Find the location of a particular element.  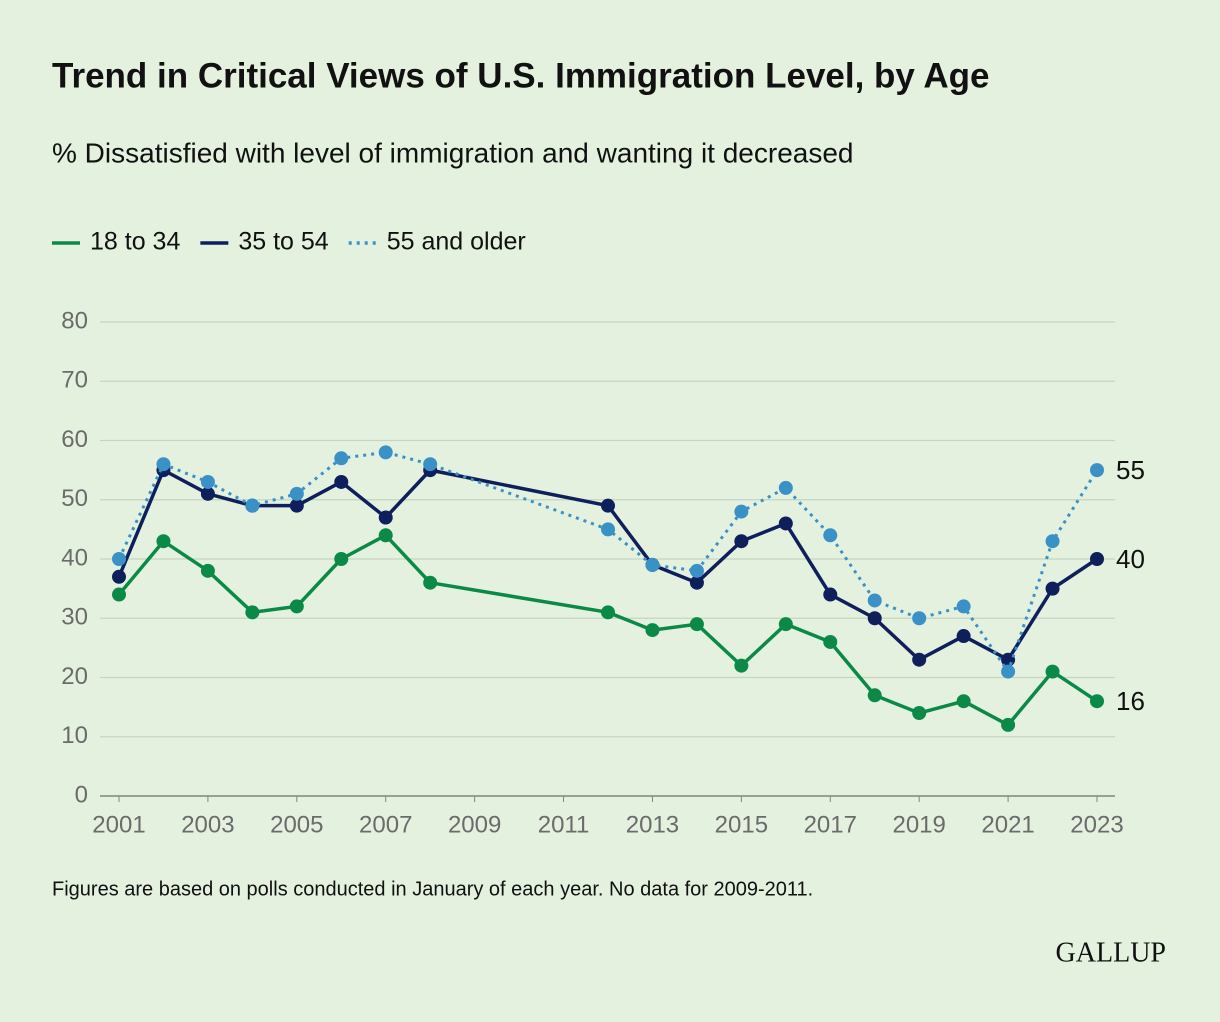

y-tick-label: 70 is located at coordinates (74, 380).